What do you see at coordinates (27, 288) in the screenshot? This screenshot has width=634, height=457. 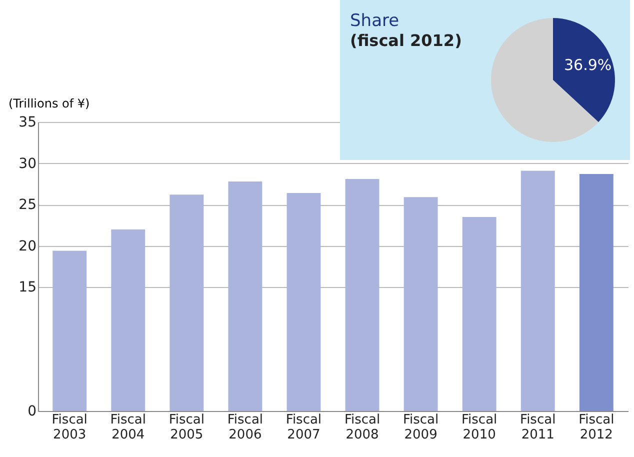 I see `y-tick-label: 15` at bounding box center [27, 288].